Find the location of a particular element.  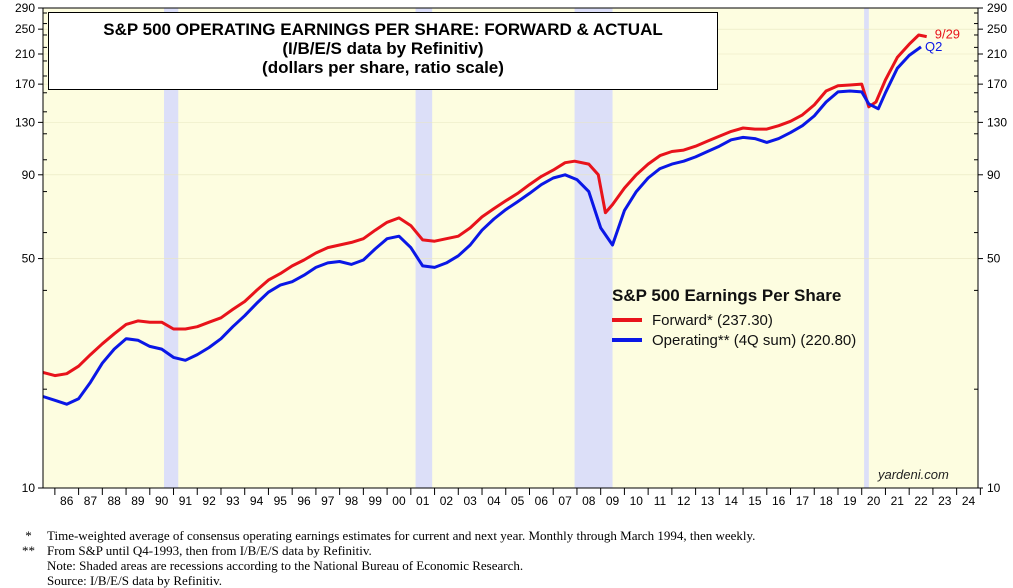

legend-item-operating: Operating** (4Q sum) (220.80) is located at coordinates (734, 340).